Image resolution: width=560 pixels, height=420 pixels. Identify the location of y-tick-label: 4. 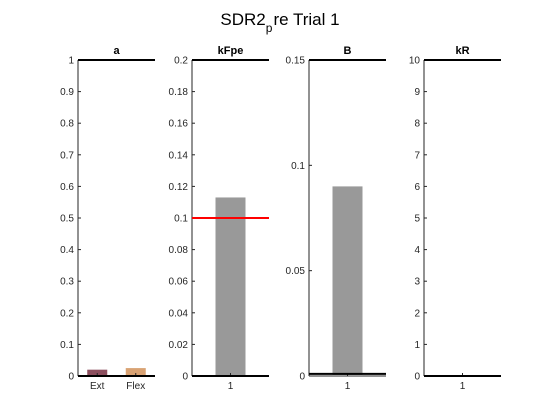
(417, 250).